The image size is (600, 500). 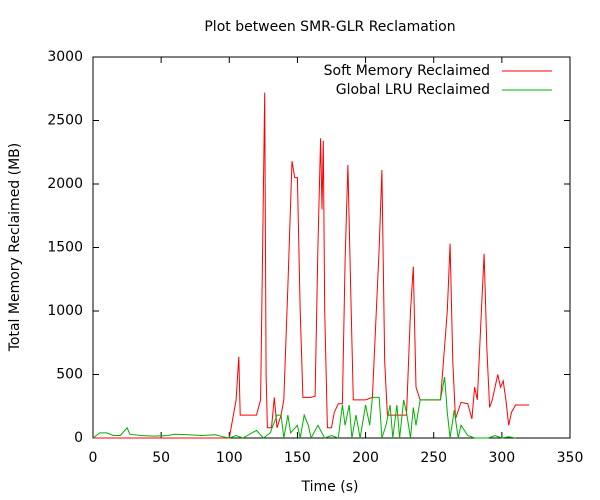 What do you see at coordinates (407, 71) in the screenshot?
I see `legend-label: Soft Memory Reclaimed` at bounding box center [407, 71].